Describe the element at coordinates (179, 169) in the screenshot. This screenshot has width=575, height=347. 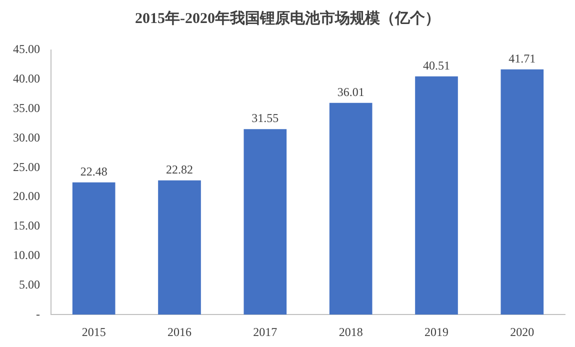
I see `data-label: 22.82` at that location.